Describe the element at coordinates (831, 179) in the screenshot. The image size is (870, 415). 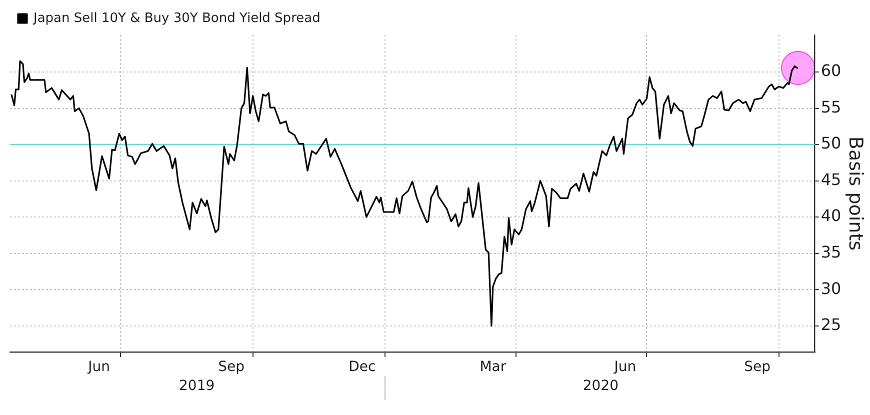
I see `y-tick-label: 45` at that location.